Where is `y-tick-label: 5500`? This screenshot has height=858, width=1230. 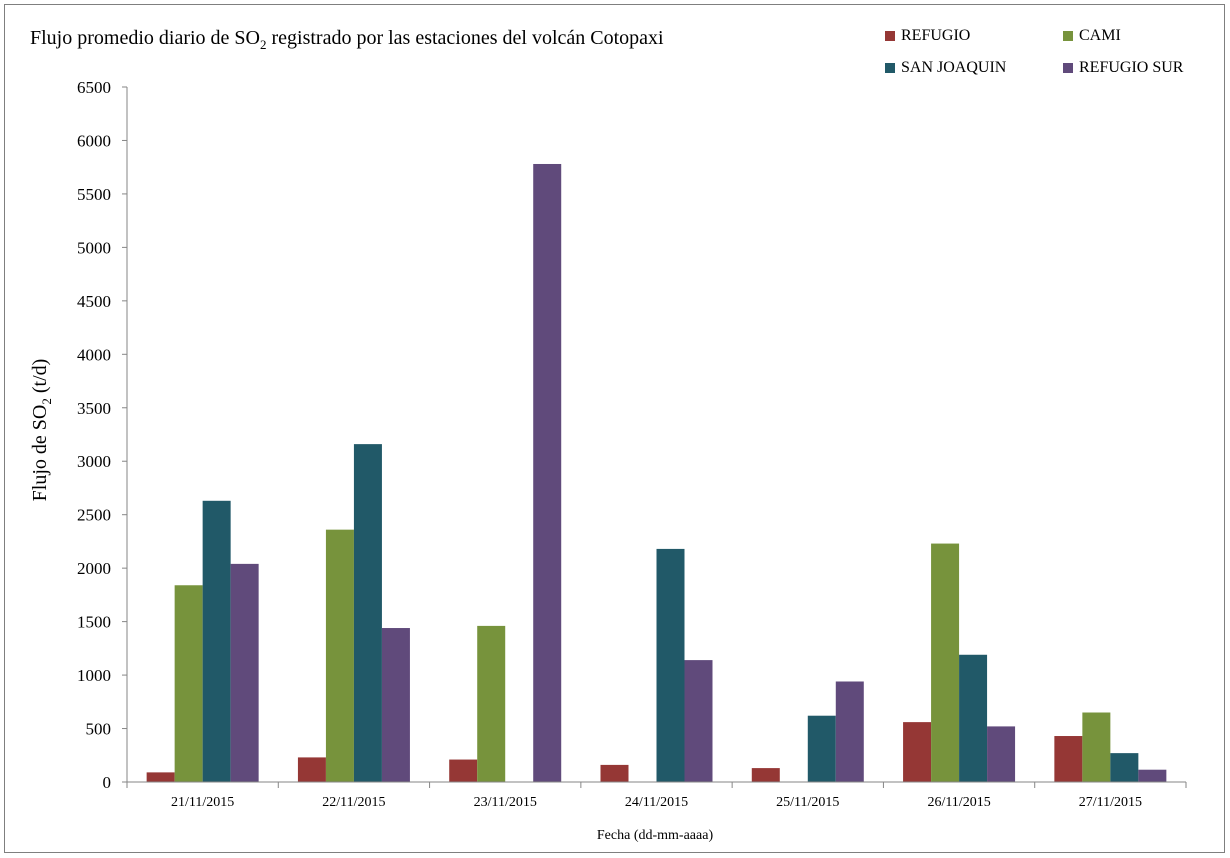 y-tick-label: 5500 is located at coordinates (94, 194).